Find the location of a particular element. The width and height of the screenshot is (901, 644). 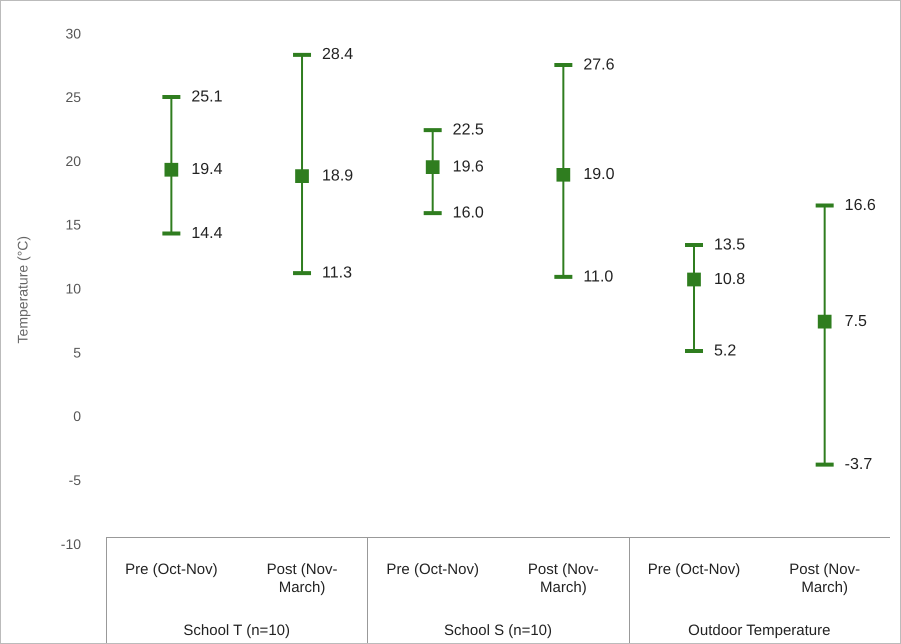

annotation: 16.6 is located at coordinates (860, 205).